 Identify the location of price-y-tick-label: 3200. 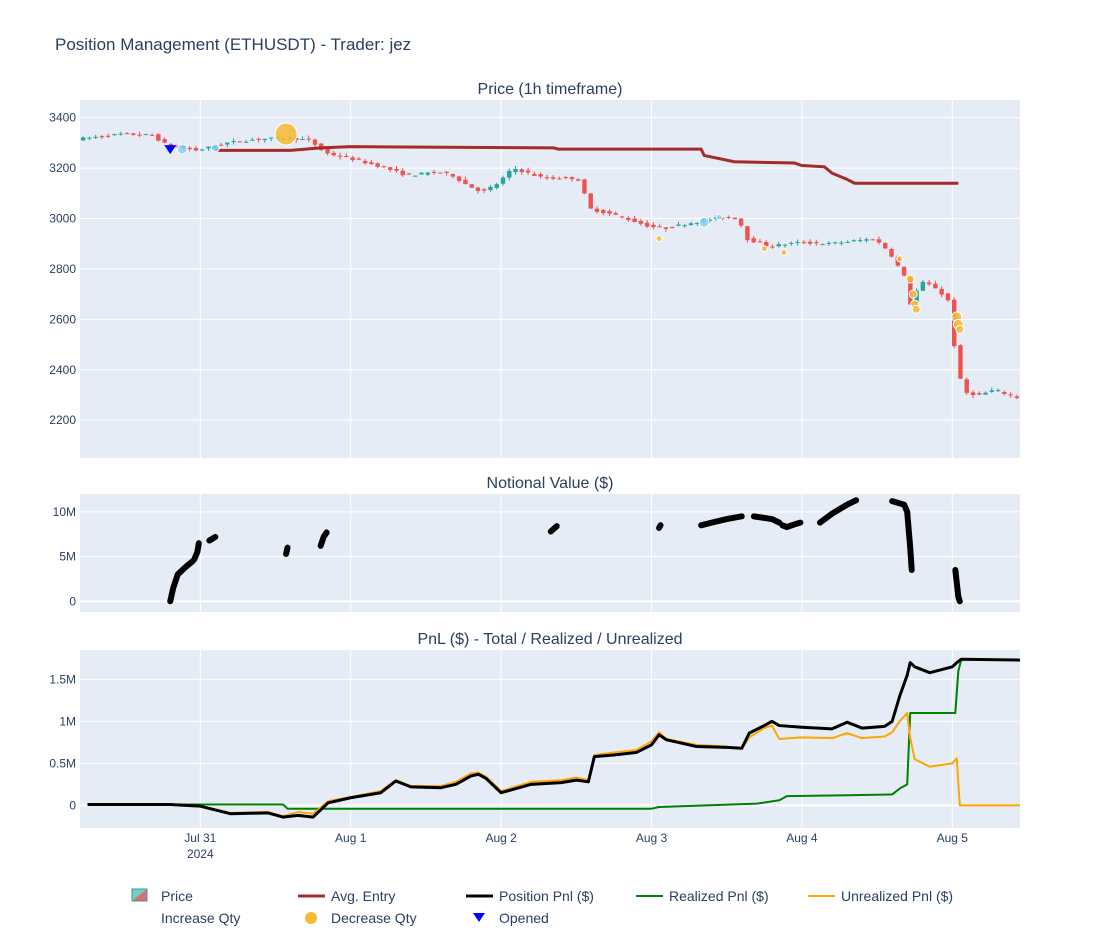
(62, 168).